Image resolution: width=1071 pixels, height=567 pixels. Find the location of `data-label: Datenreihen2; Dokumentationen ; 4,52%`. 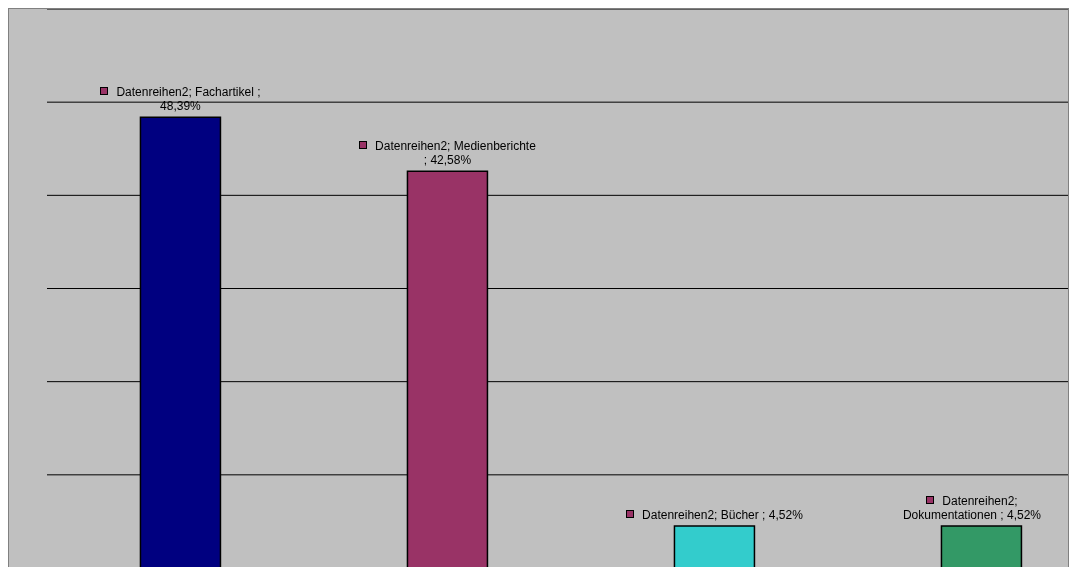

data-label: Datenreihen2; Dokumentationen ; 4,52% is located at coordinates (972, 507).